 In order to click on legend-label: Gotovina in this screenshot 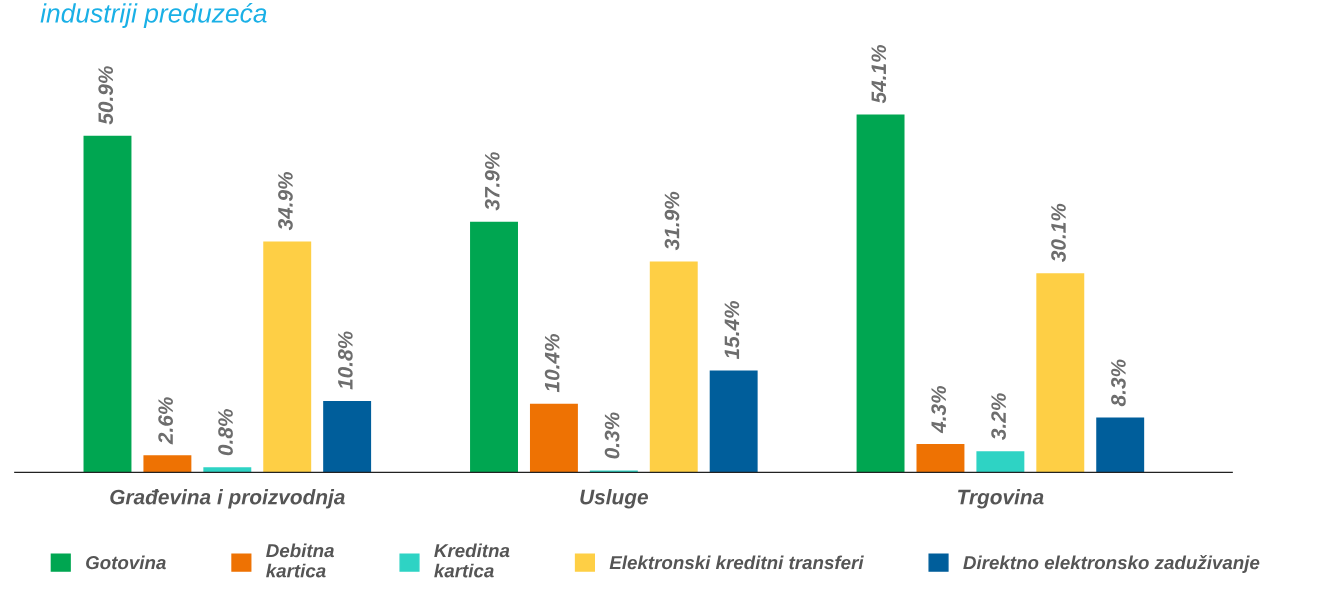, I will do `click(126, 562)`.